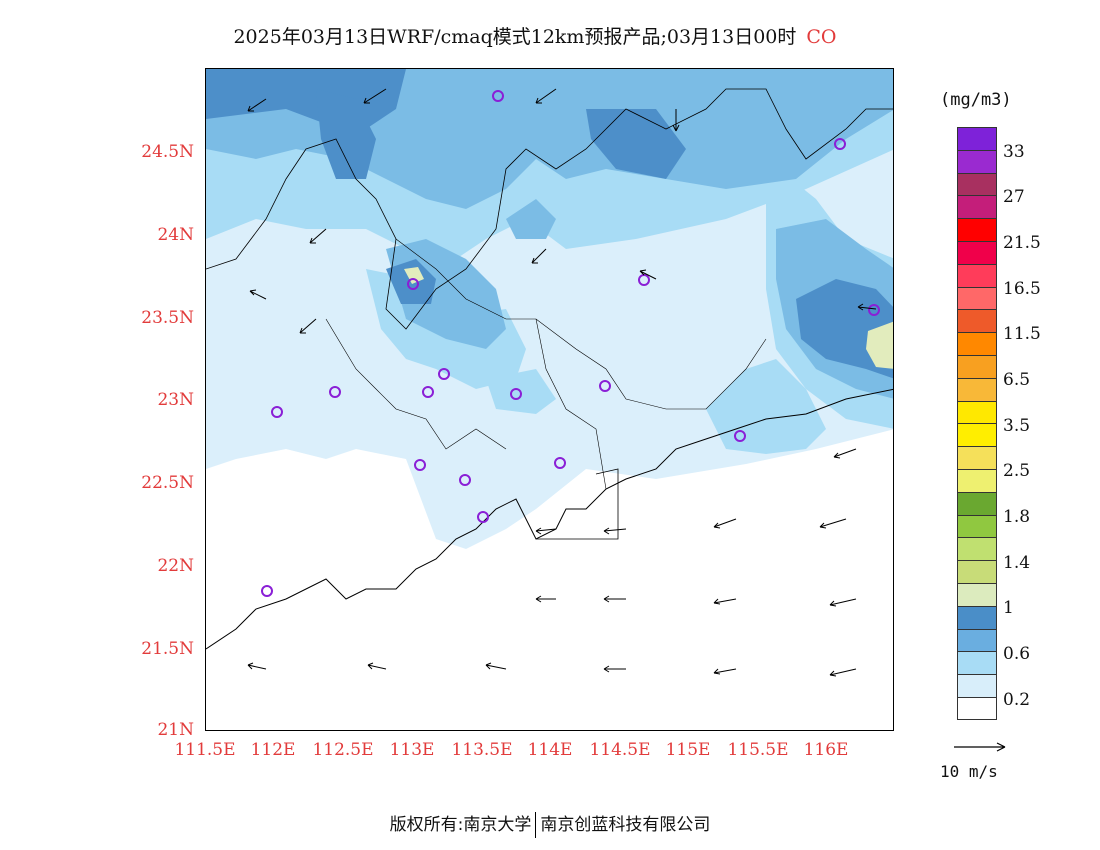  I want to click on lon-label: 111.5E, so click(205, 750).